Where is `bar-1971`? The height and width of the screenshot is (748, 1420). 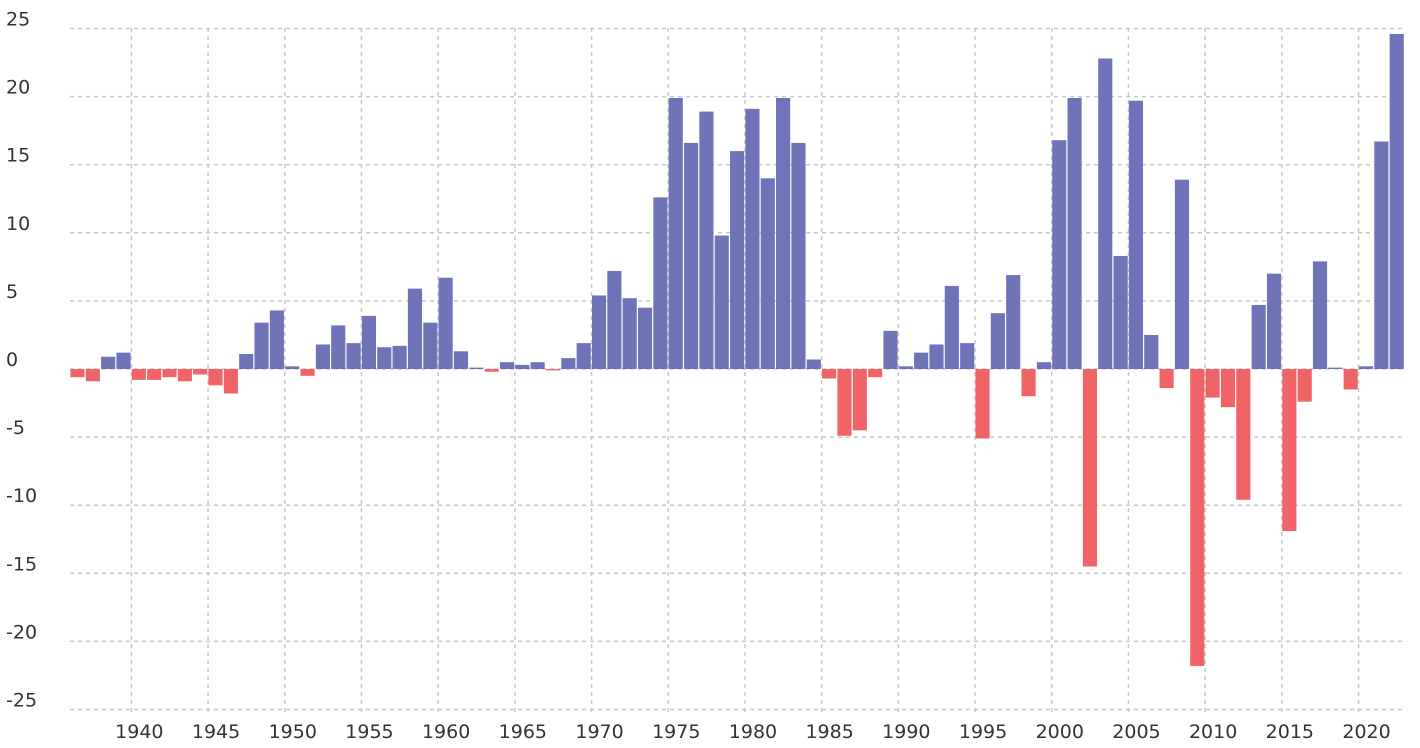 bar-1971 is located at coordinates (614, 319).